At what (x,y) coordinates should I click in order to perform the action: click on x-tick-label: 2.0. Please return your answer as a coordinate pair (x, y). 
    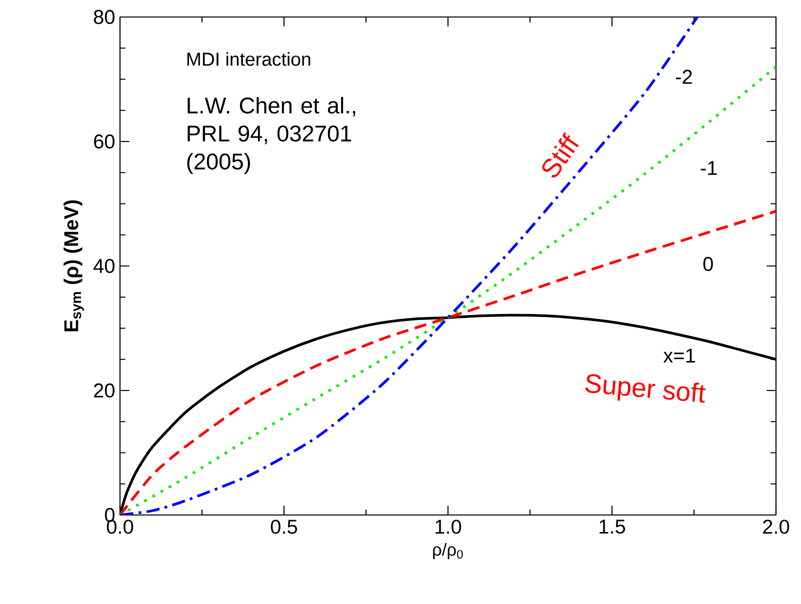
    Looking at the image, I should click on (776, 527).